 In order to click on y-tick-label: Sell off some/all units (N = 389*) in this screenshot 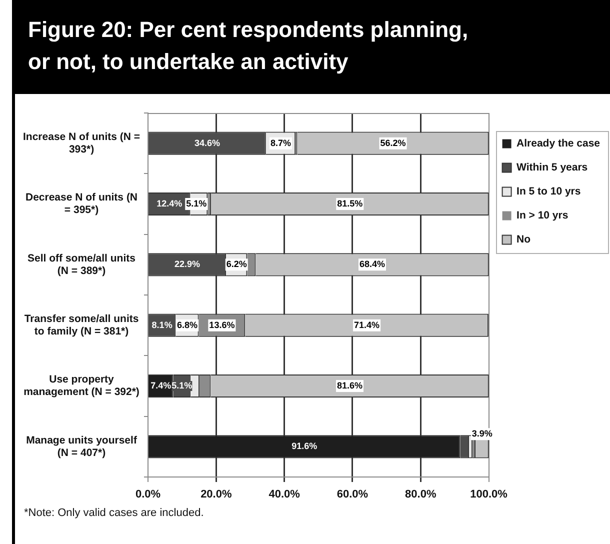, I will do `click(82, 264)`.